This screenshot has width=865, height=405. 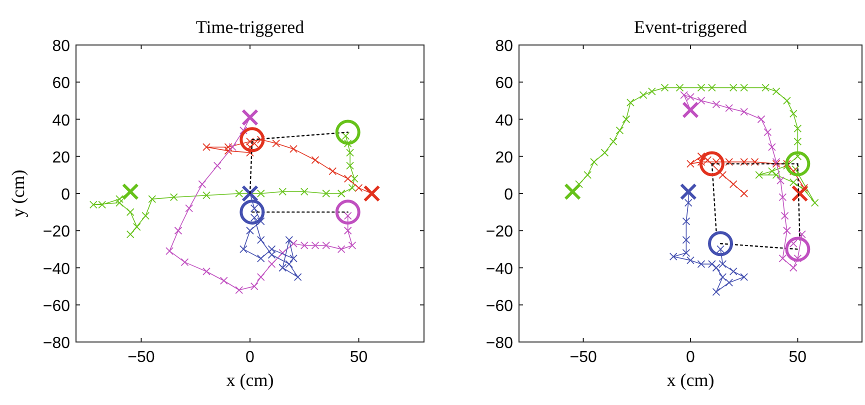 I want to click on y-axis-title: y (cm), so click(x=18, y=194).